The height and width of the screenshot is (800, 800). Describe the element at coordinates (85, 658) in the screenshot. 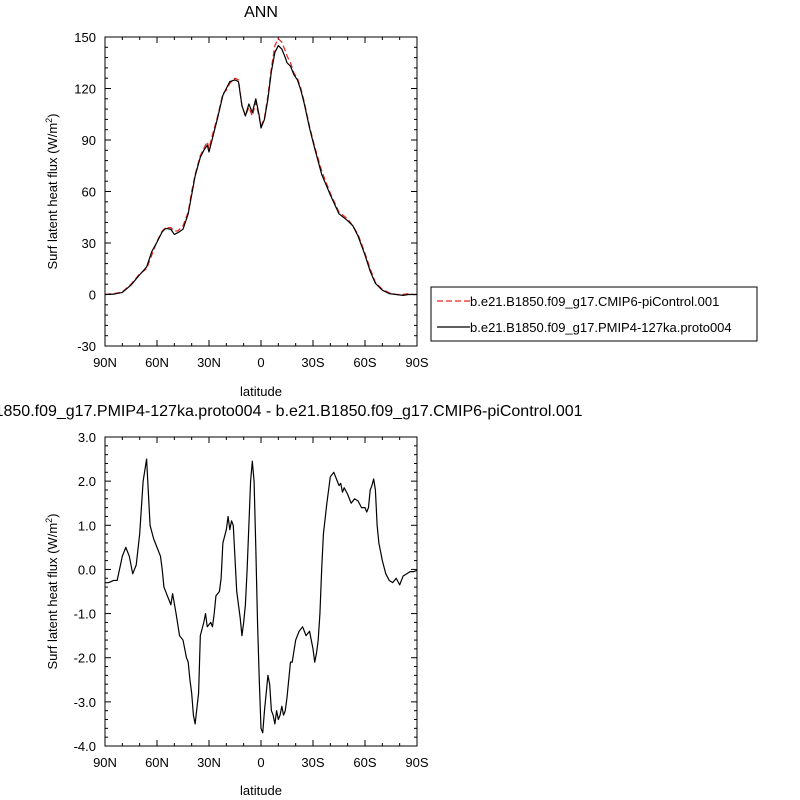

I see `y-tick-label: -2.0` at that location.